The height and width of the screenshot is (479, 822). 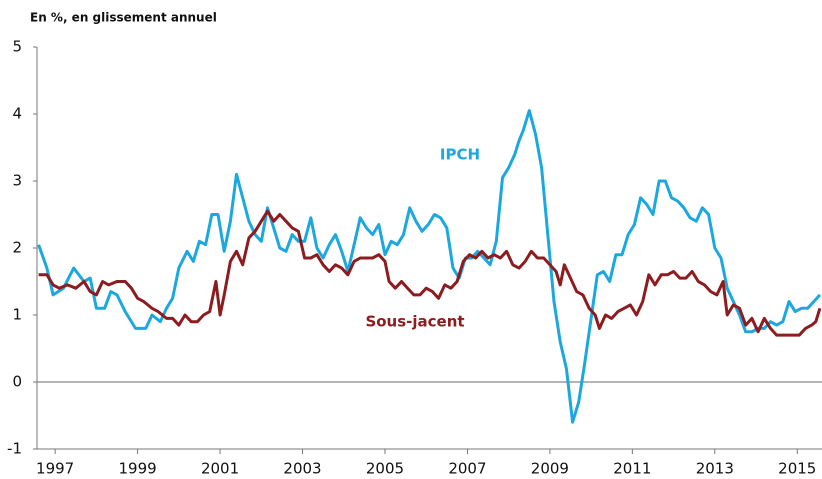 I want to click on series-label: IPCH, so click(x=460, y=155).